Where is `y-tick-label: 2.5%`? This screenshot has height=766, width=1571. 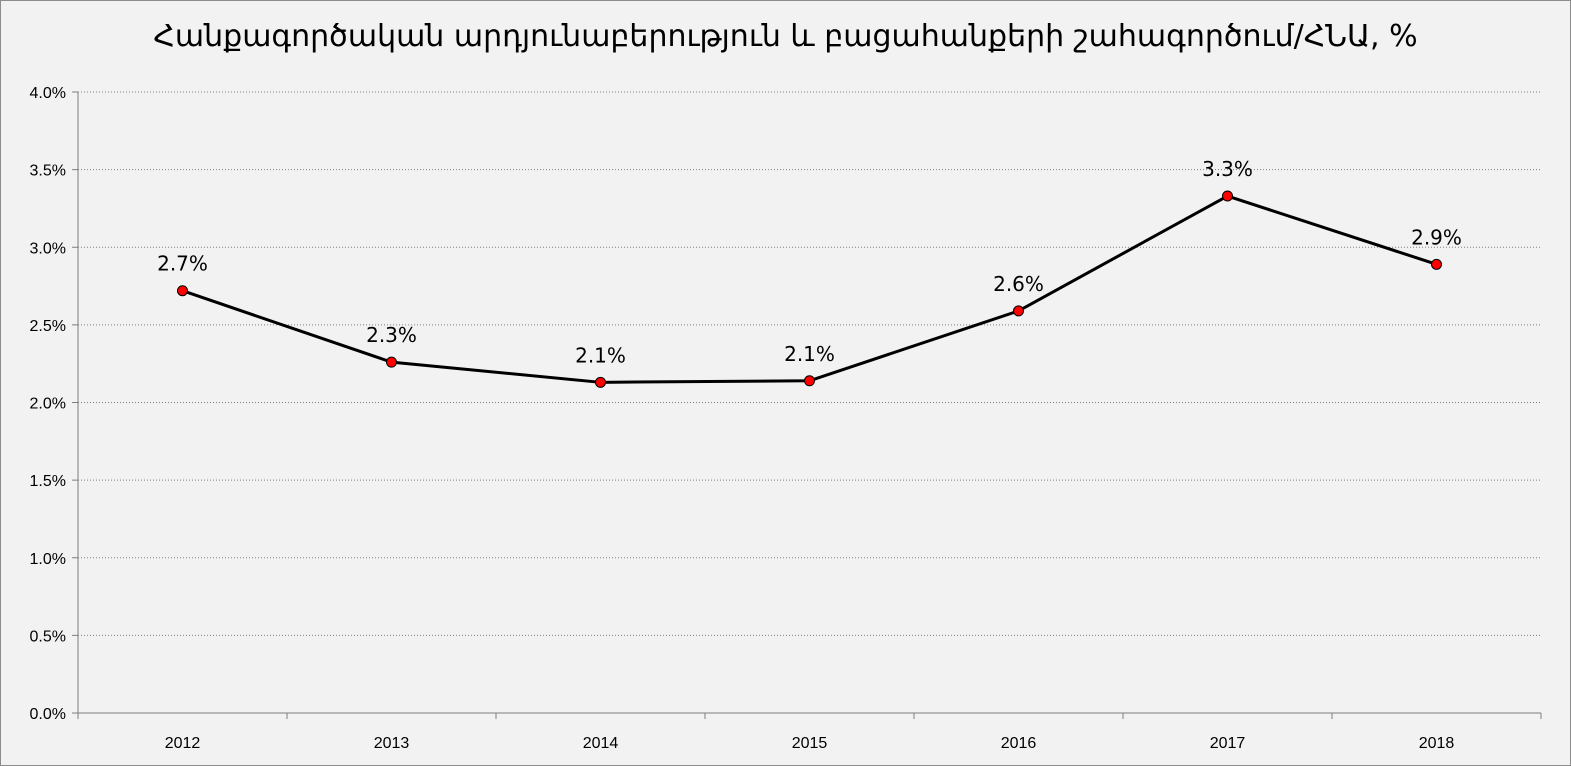 y-tick-label: 2.5% is located at coordinates (48, 326).